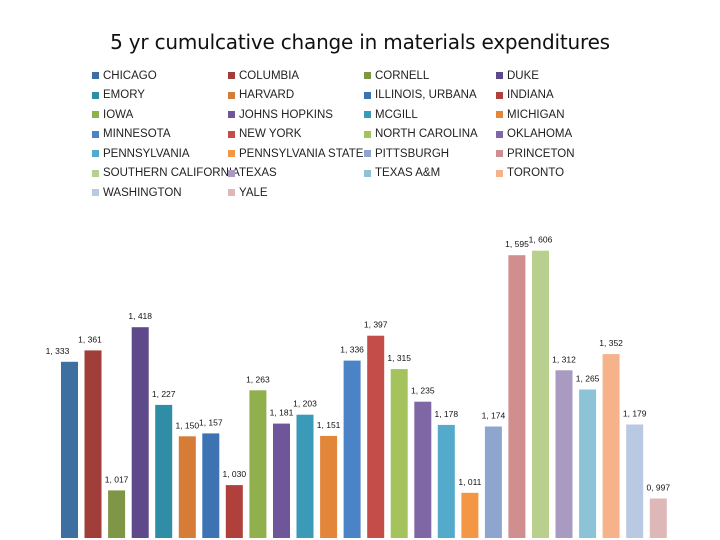 Image resolution: width=720 pixels, height=540 pixels. What do you see at coordinates (90, 339) in the screenshot?
I see `data-label: 1, 361` at bounding box center [90, 339].